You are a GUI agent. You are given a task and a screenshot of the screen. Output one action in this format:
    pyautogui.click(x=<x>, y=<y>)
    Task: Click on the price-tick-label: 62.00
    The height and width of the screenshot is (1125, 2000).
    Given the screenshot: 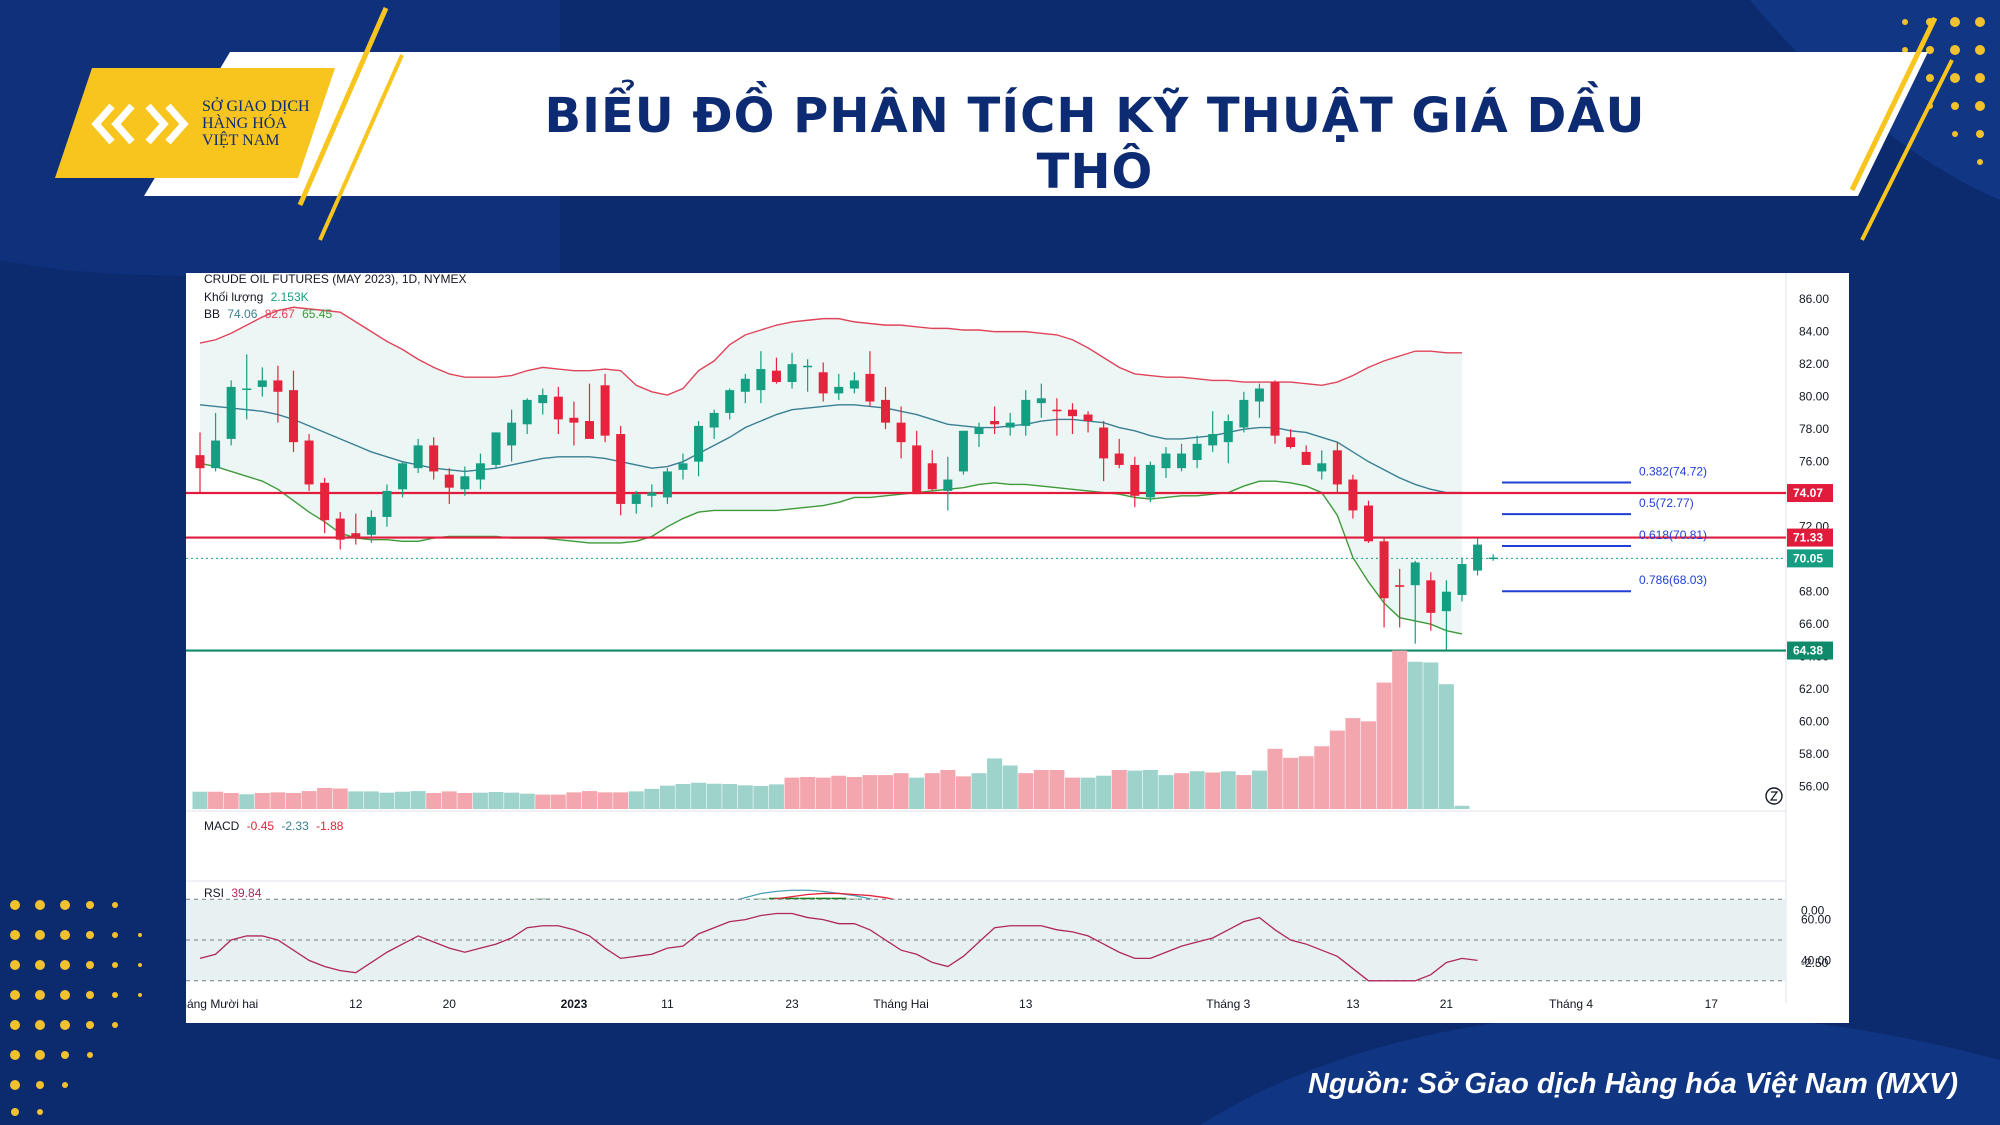 What is the action you would take?
    pyautogui.click(x=1814, y=689)
    